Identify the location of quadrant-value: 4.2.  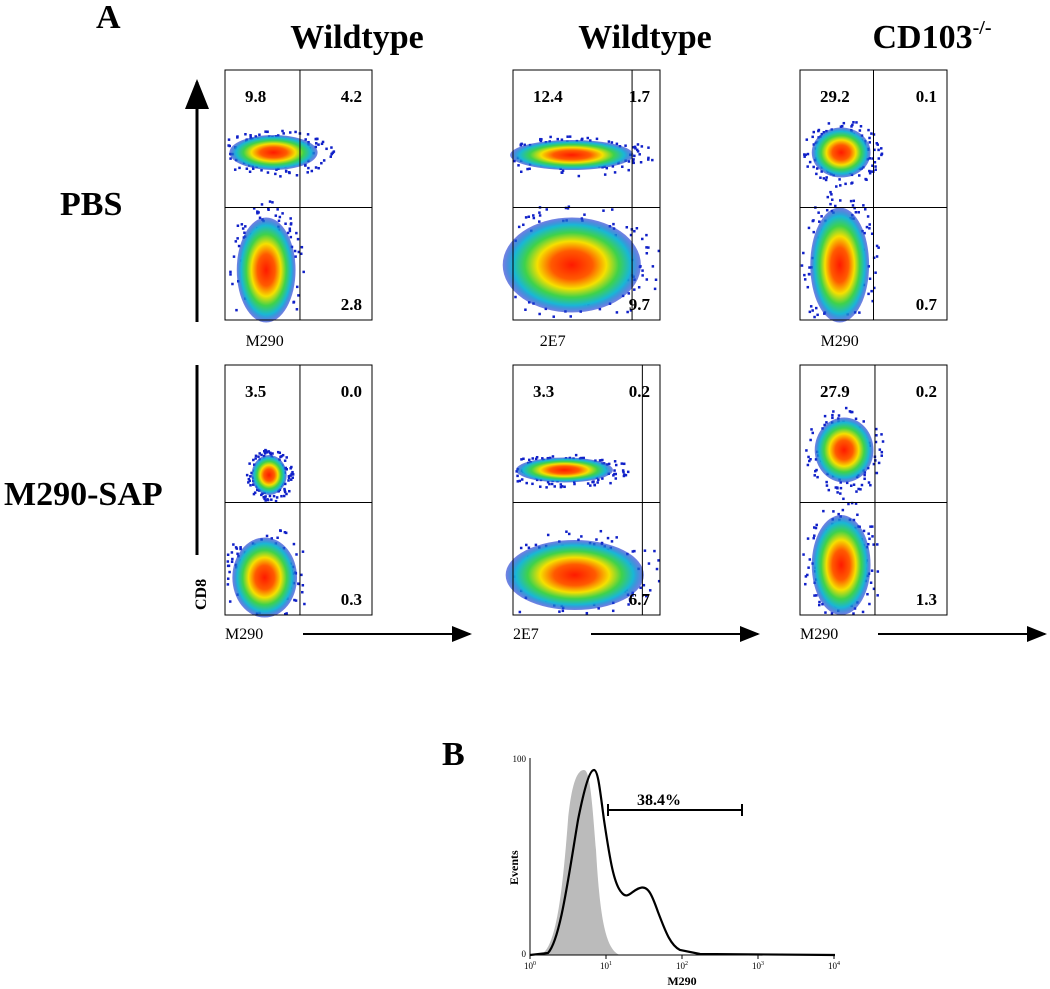
(351, 96).